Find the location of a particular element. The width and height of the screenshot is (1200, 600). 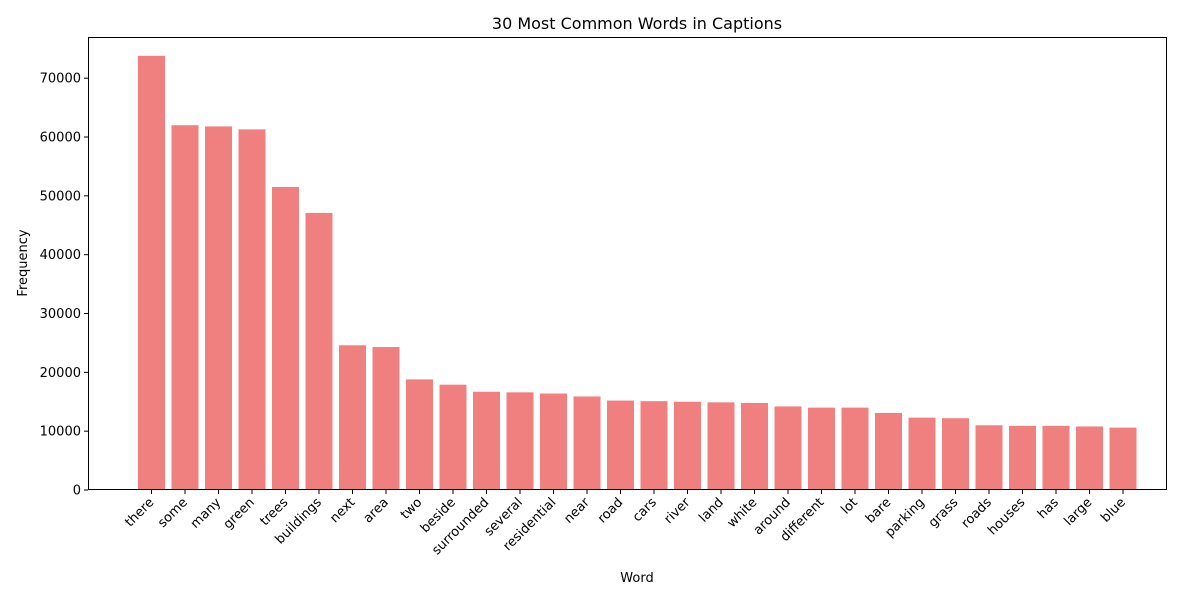

bar-cars is located at coordinates (654, 445).